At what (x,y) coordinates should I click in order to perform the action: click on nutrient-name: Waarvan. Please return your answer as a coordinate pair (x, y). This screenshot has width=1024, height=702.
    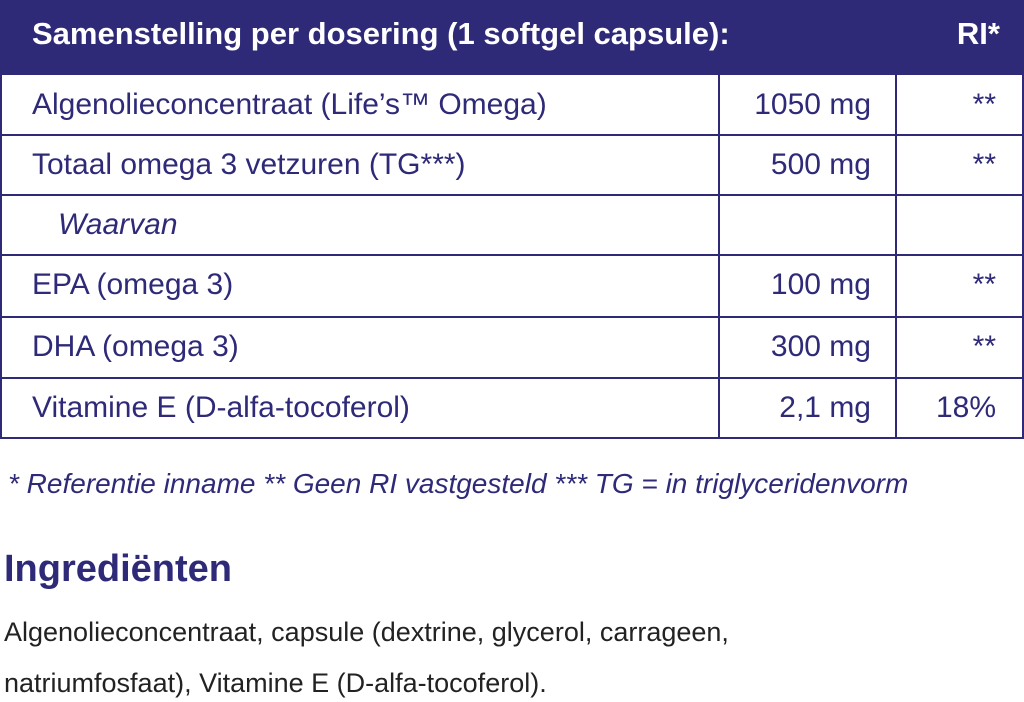
    Looking at the image, I should click on (118, 224).